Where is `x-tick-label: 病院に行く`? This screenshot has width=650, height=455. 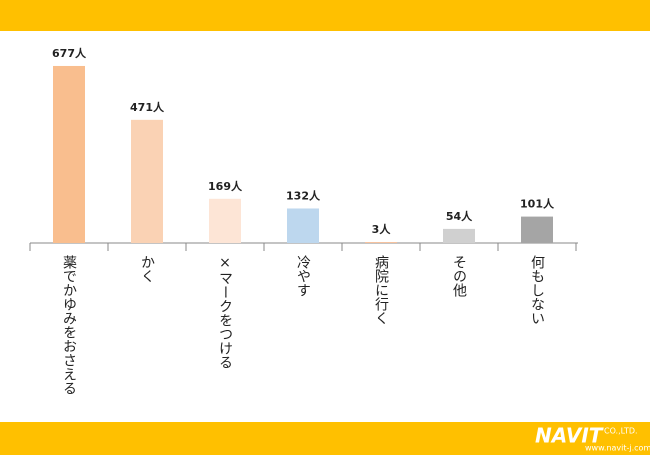
x-tick-label: 病院に行く is located at coordinates (381, 290).